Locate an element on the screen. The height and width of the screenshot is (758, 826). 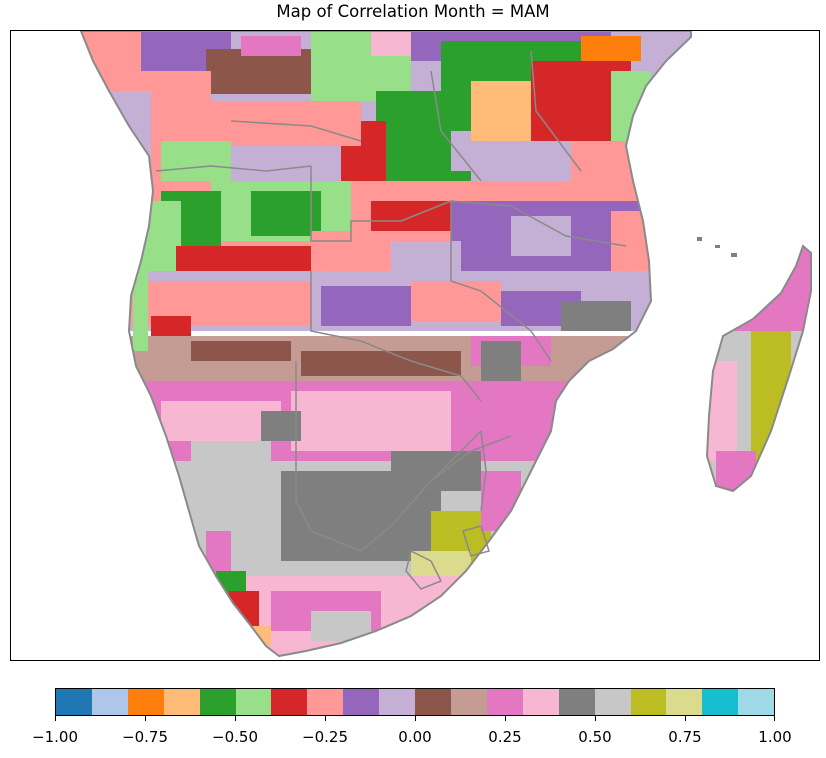
colorbar is located at coordinates (415, 702).